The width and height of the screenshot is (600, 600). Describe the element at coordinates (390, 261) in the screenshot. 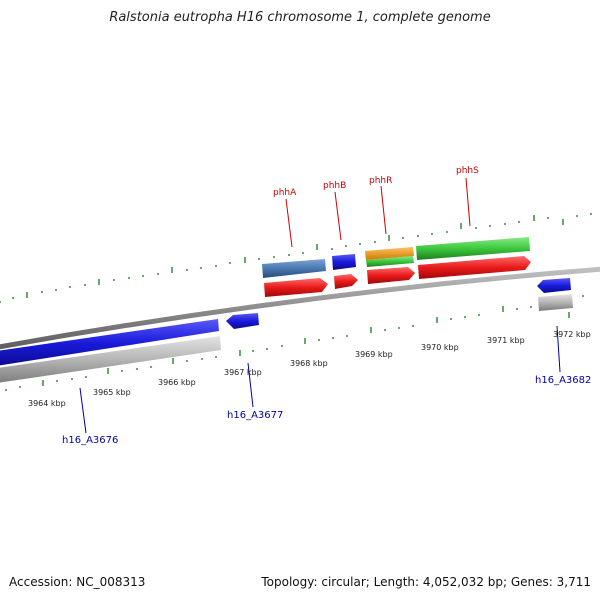

I see `gene-phhR-green` at that location.